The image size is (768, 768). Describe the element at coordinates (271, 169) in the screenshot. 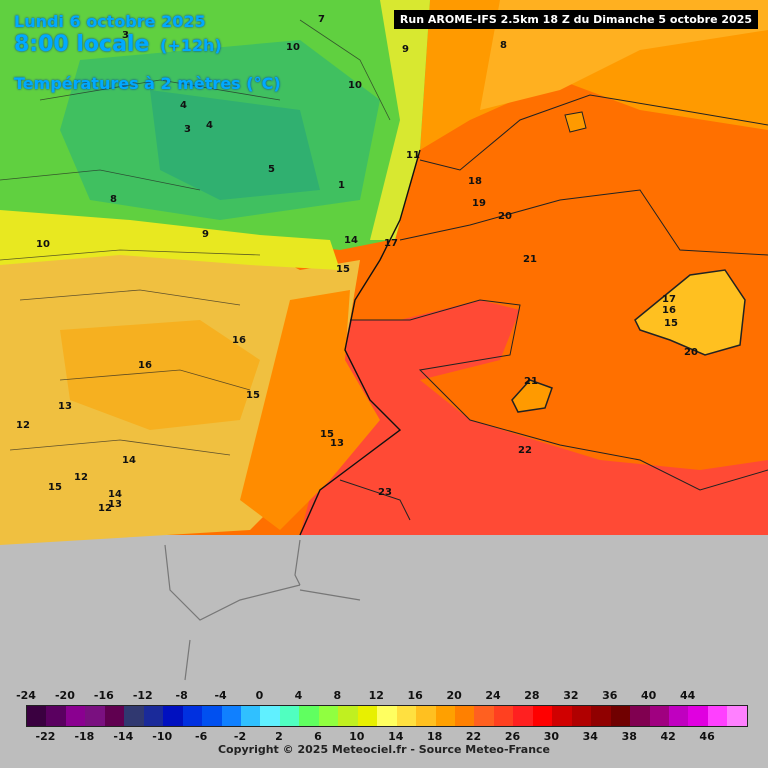

I see `map-label: 5` at that location.